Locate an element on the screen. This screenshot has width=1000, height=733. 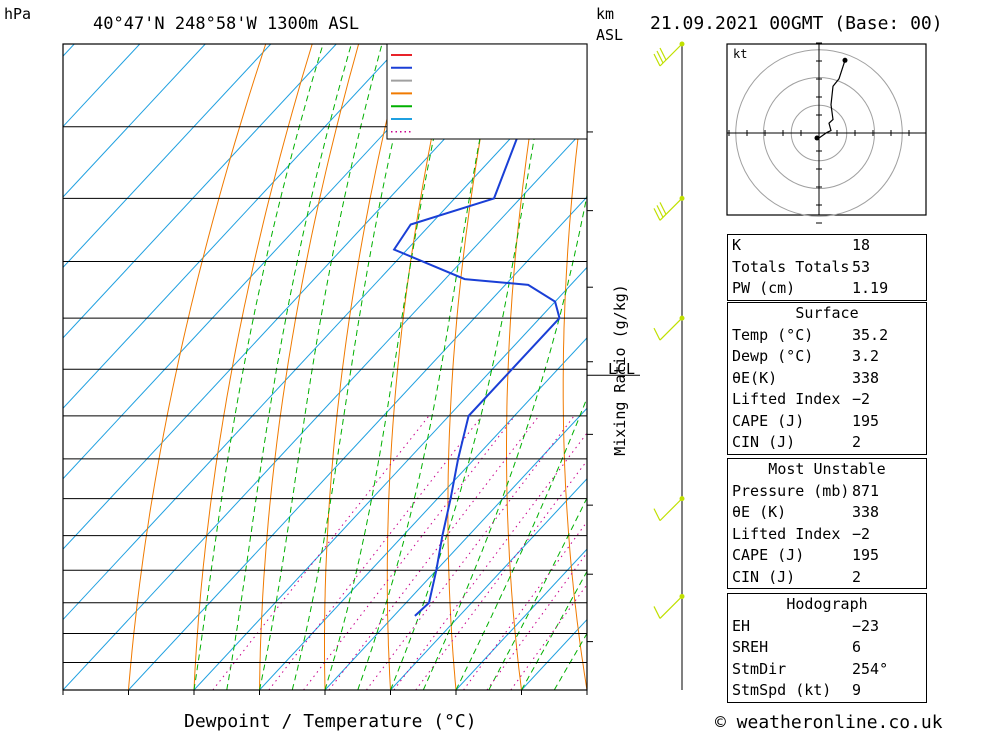
hodograph-stats-row: StmSpd (kt) 9 is located at coordinates (827, 691).